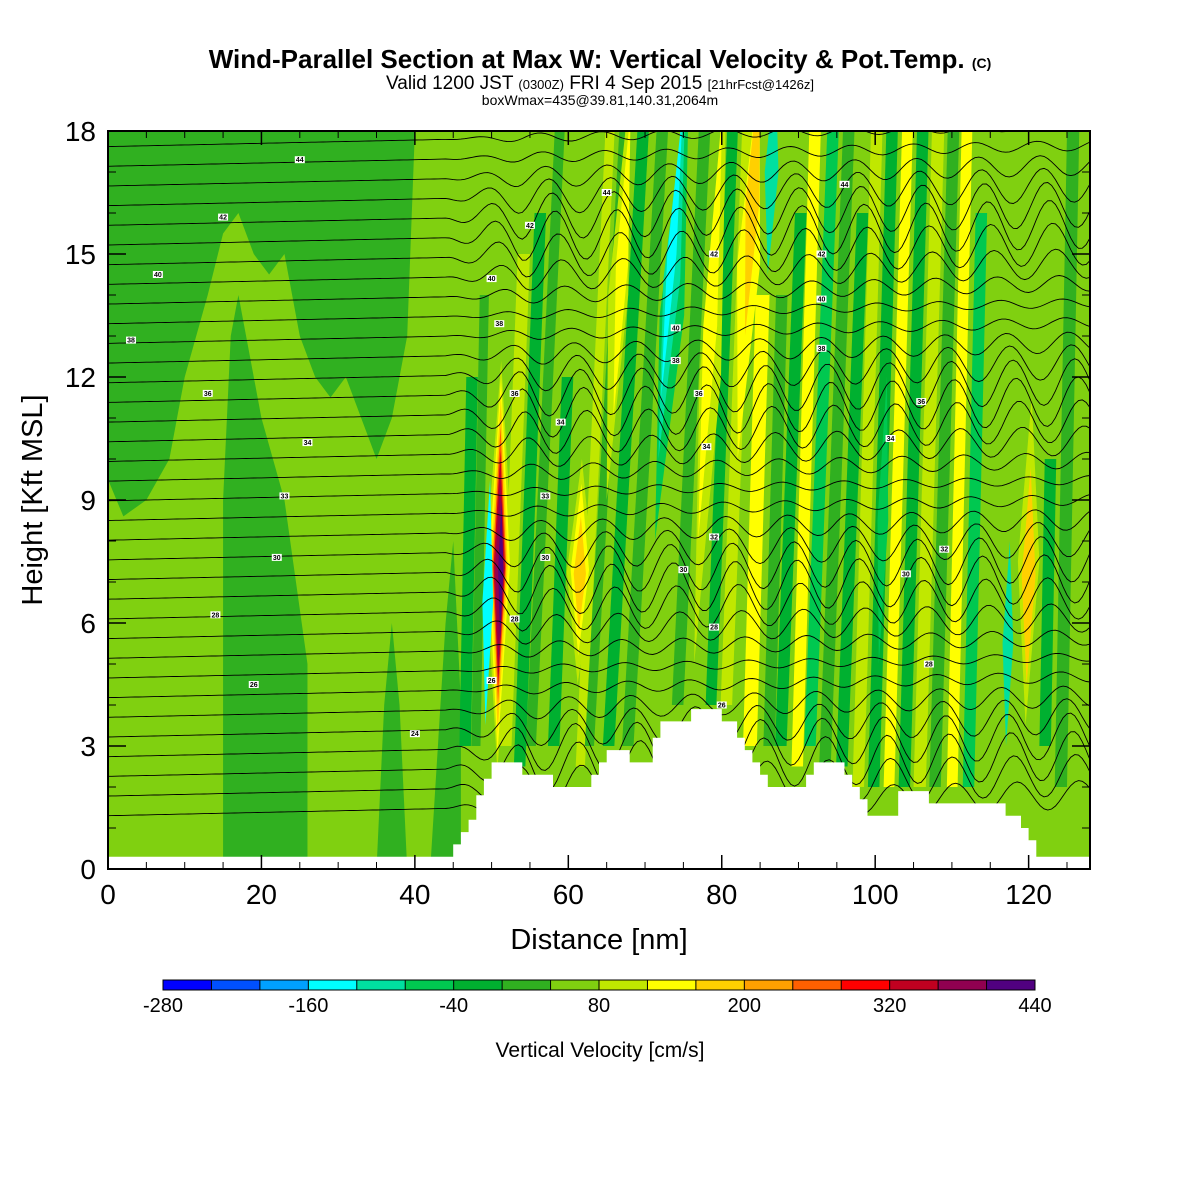 Image resolution: width=1200 pixels, height=1200 pixels. What do you see at coordinates (88, 623) in the screenshot?
I see `y-tick-label: 6` at bounding box center [88, 623].